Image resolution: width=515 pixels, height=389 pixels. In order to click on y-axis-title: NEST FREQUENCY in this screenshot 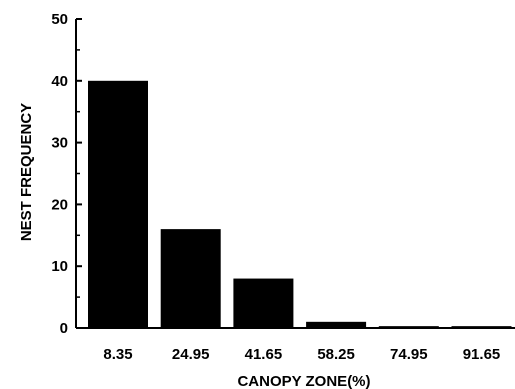, I will do `click(26, 172)`.